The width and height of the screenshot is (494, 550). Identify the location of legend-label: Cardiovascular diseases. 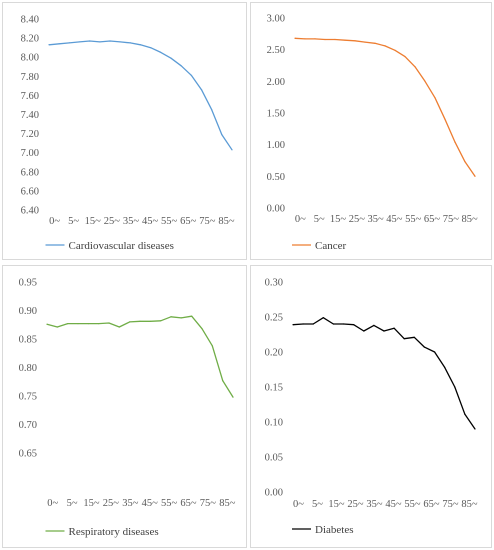
(121, 246).